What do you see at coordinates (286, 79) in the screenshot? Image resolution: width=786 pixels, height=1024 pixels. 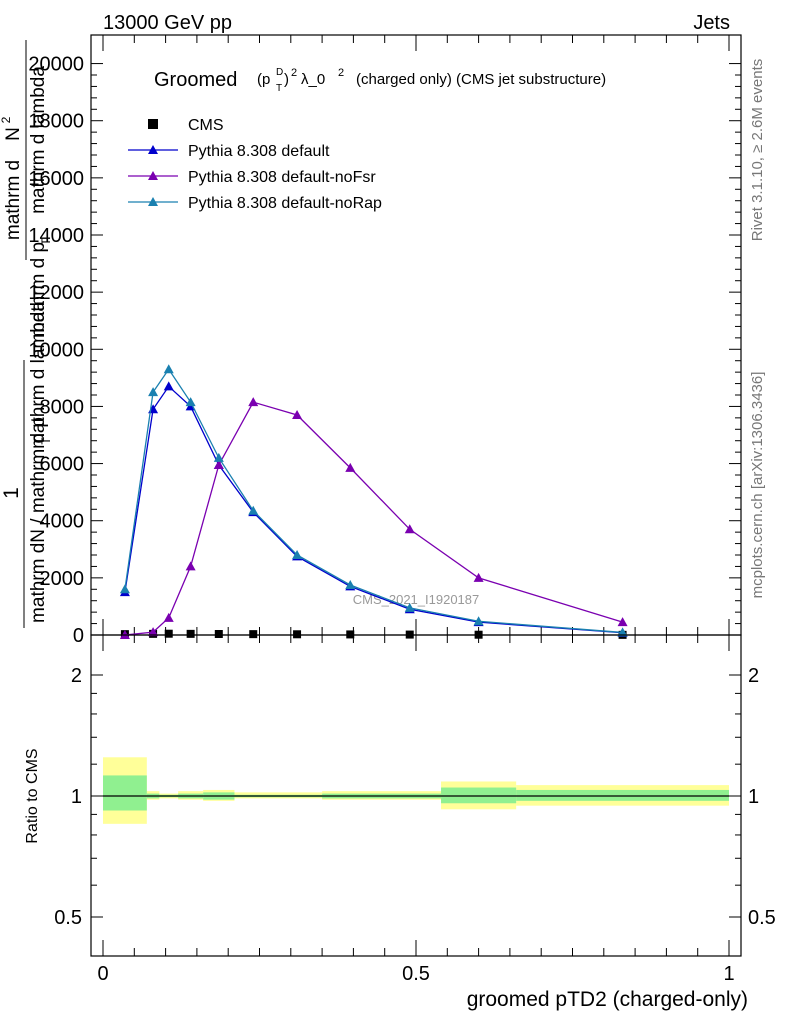 I see `title-close: )` at bounding box center [286, 79].